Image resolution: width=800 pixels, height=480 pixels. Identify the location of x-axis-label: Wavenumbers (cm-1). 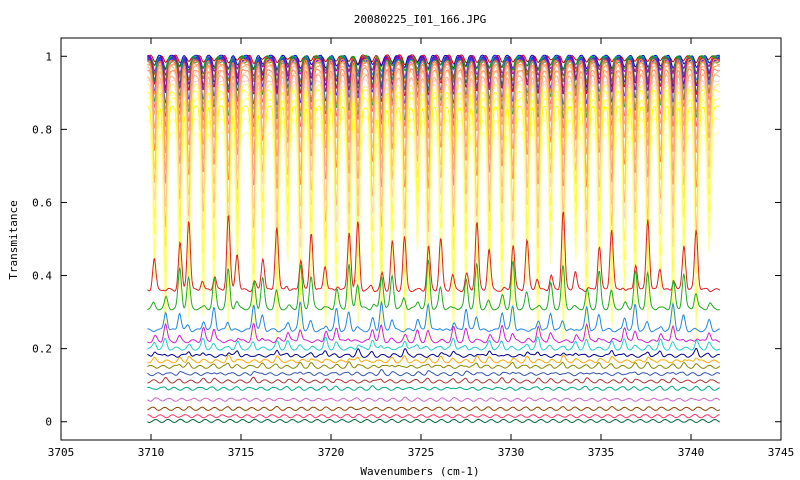
(419, 471).